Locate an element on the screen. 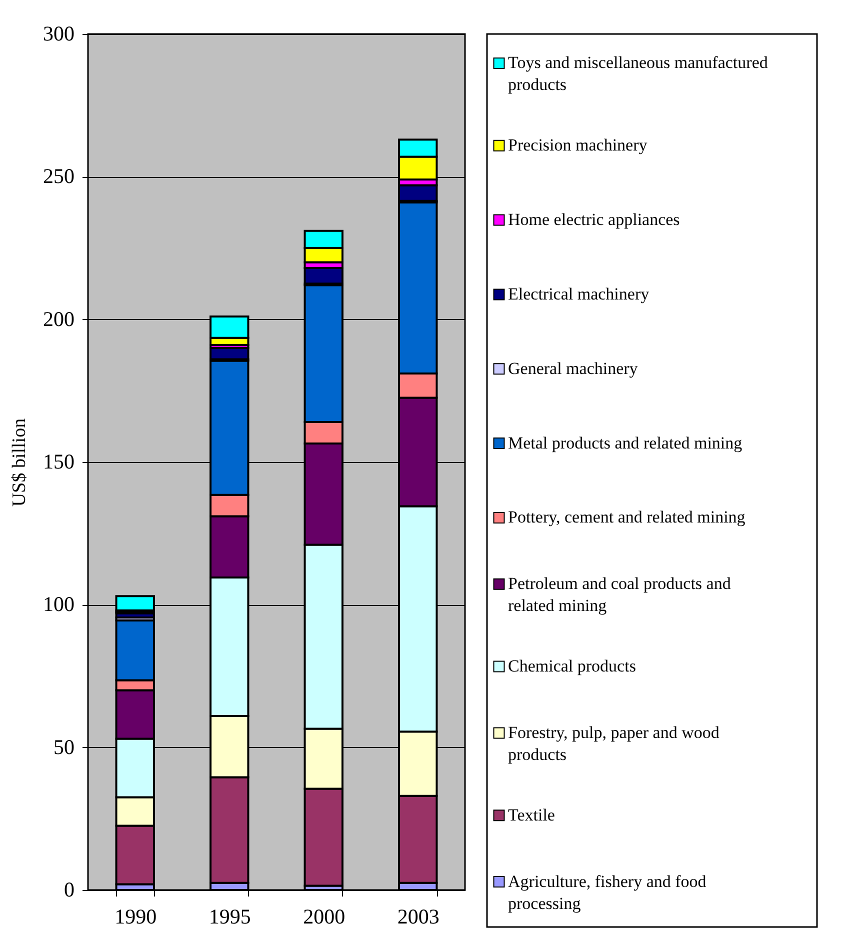  legend-label: General machinery is located at coordinates (573, 368).